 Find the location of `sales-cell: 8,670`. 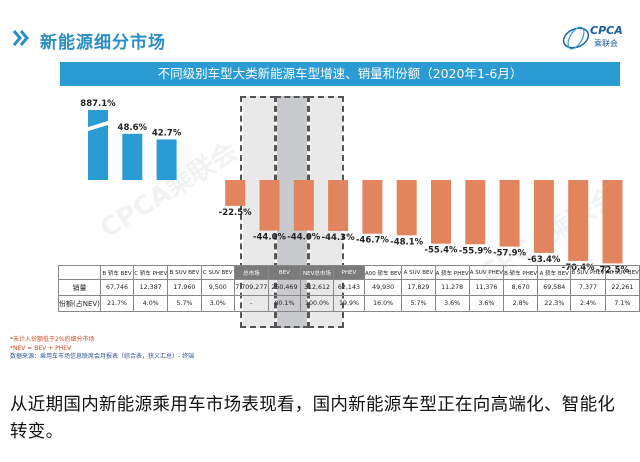

sales-cell: 8,670 is located at coordinates (521, 287).